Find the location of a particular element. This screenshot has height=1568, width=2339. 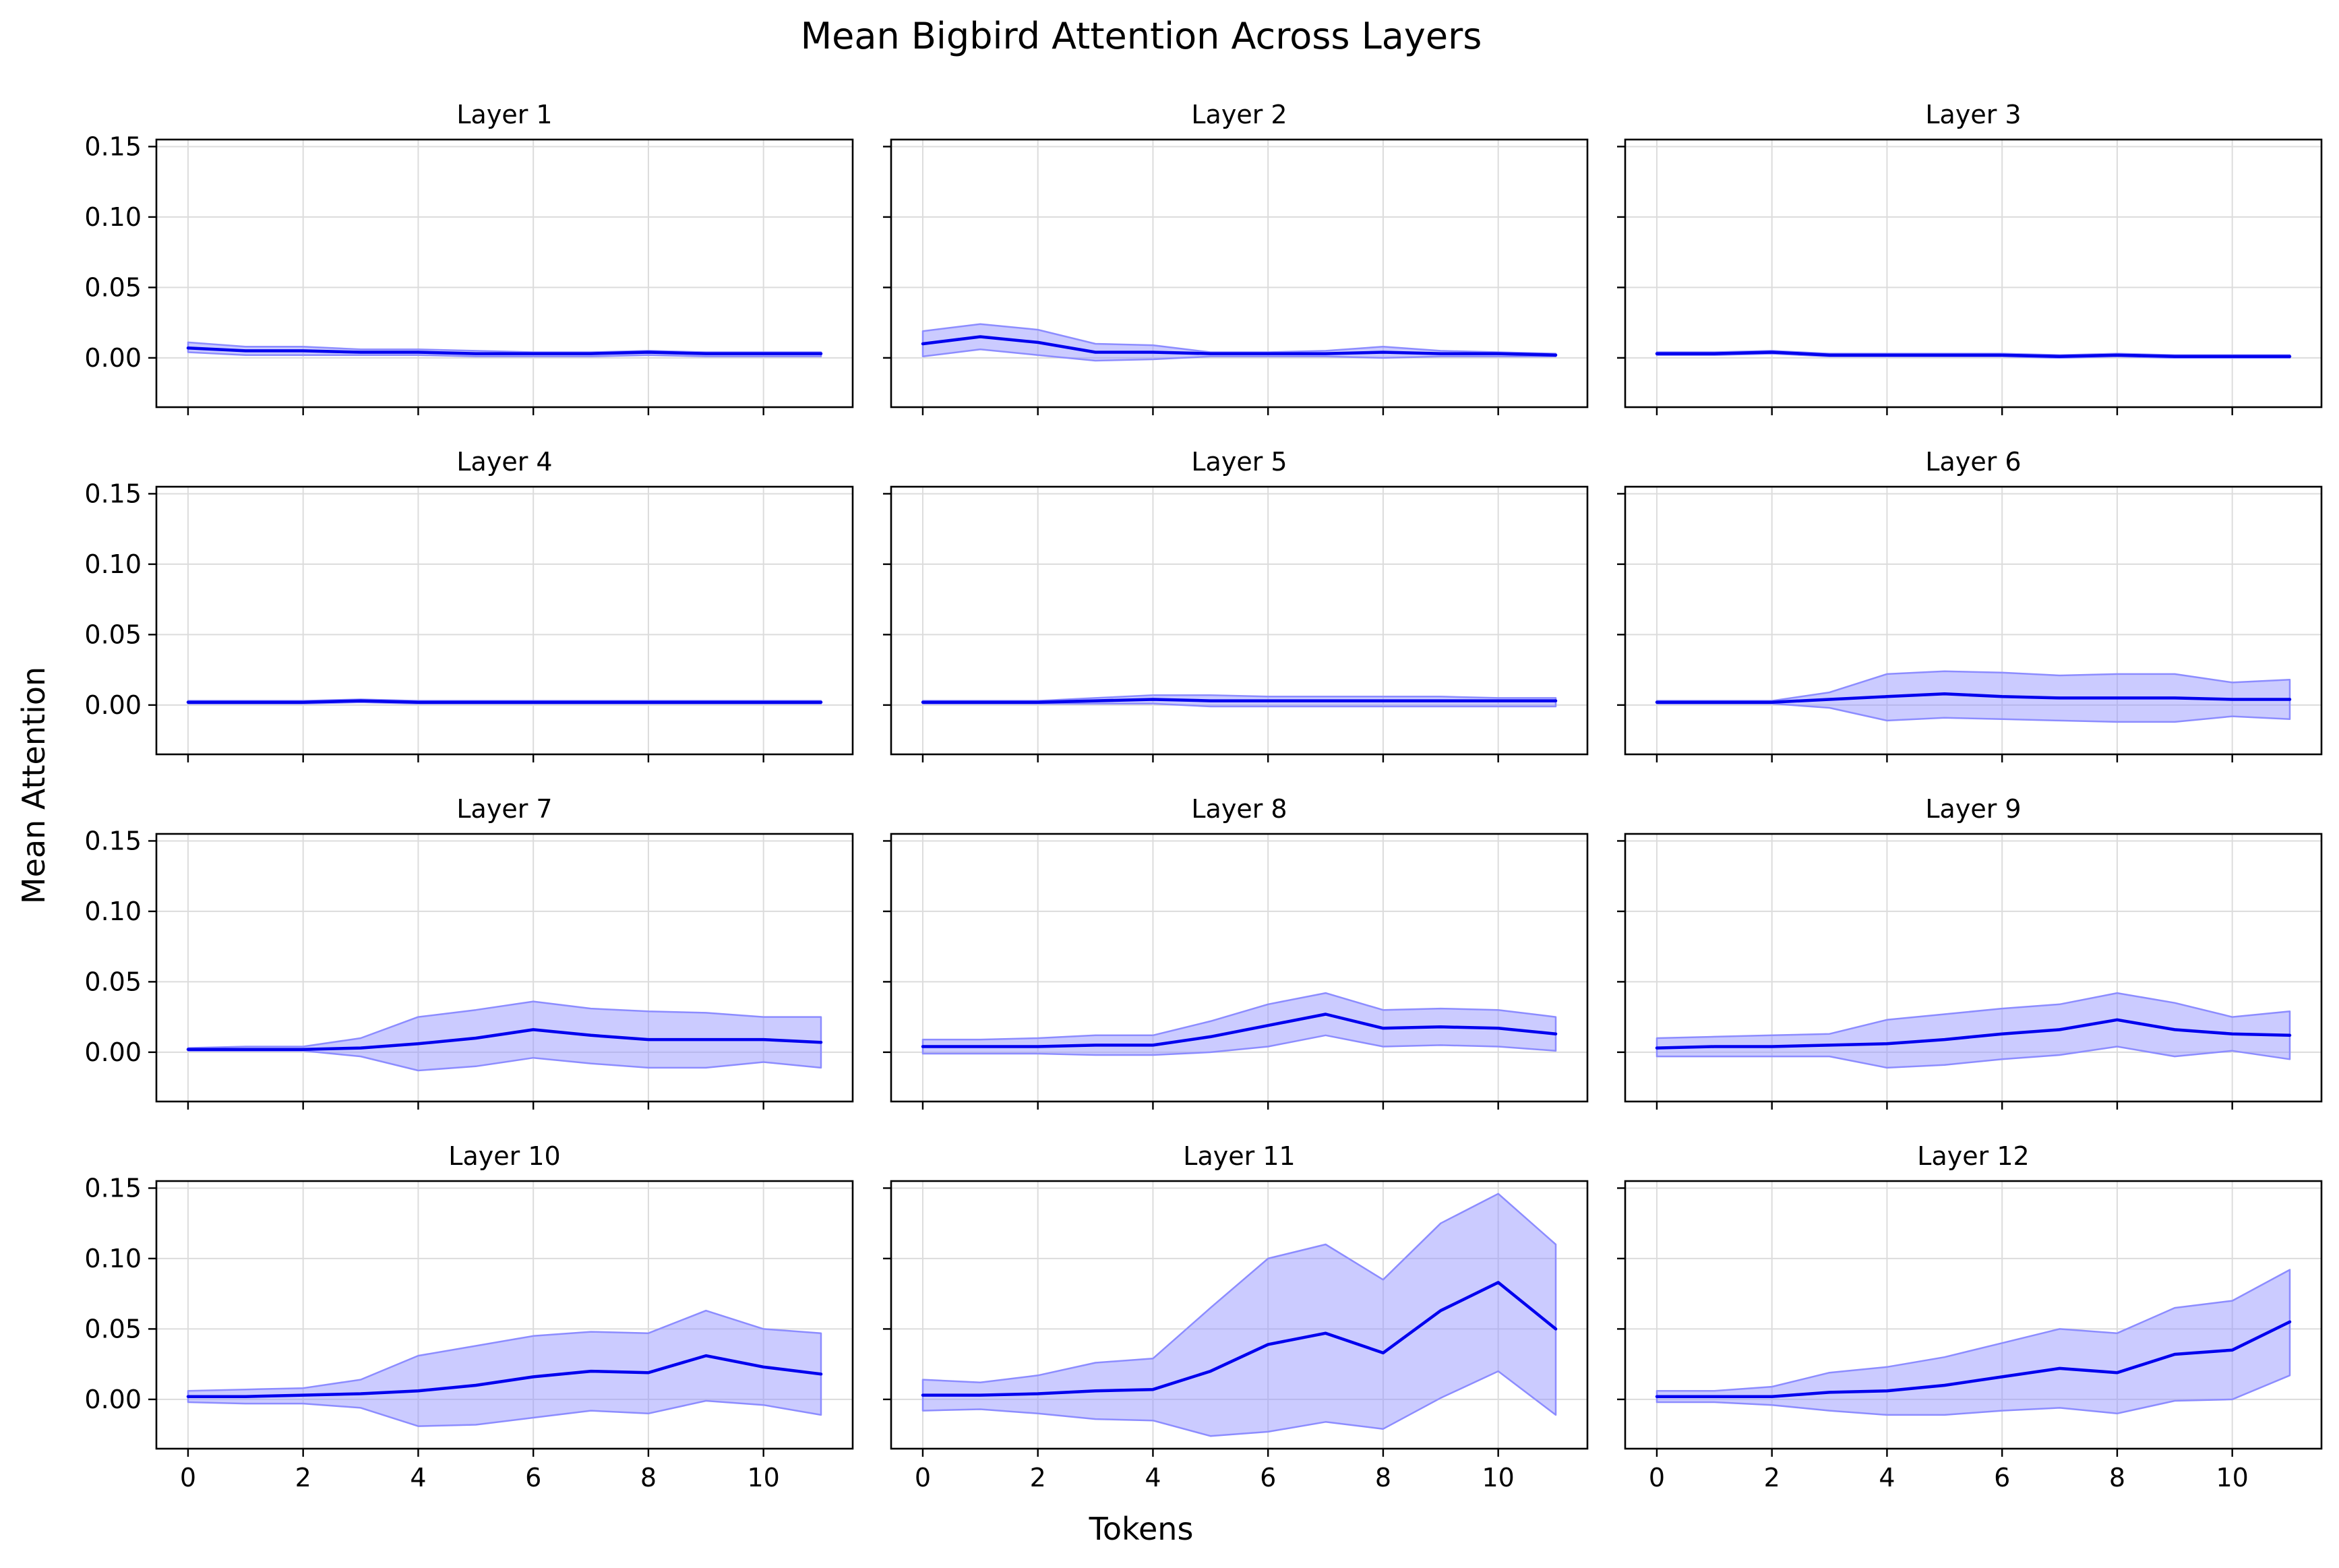

subplot-title: Layer 9 is located at coordinates (1973, 809).